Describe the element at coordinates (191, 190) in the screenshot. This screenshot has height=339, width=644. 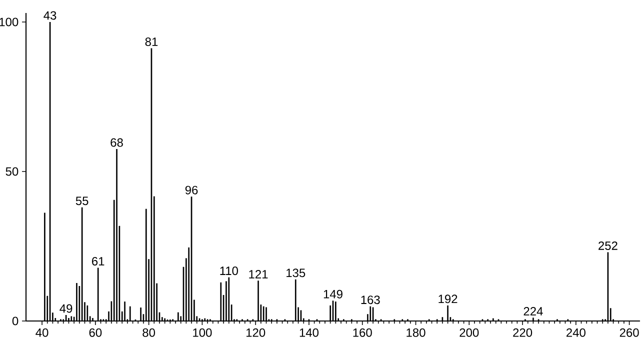
I see `annotation: 96` at that location.